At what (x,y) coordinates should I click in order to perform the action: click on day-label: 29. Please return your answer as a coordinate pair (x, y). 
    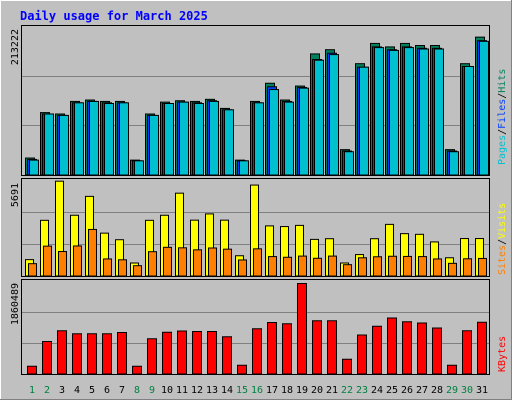
    Looking at the image, I should click on (452, 390).